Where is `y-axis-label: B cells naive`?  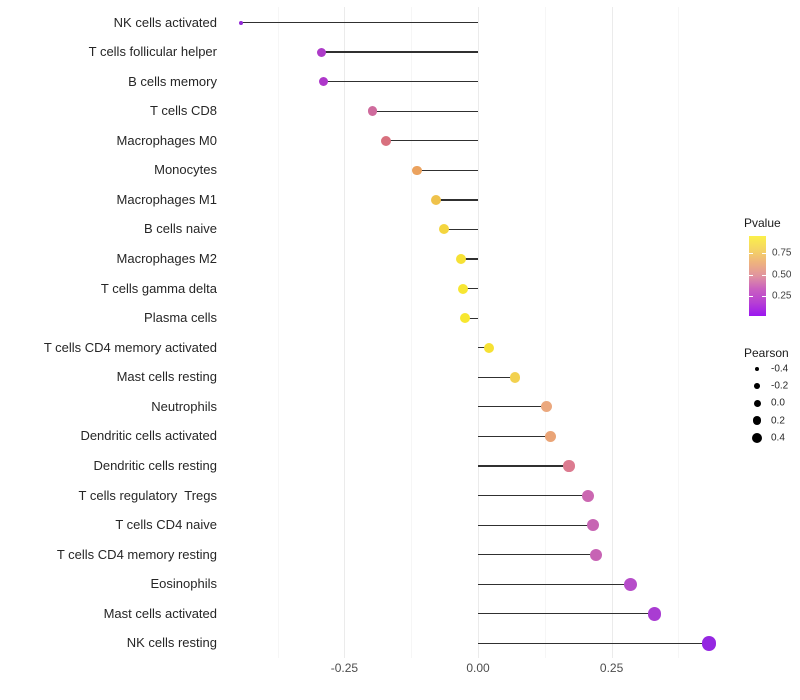 y-axis-label: B cells naive is located at coordinates (180, 229).